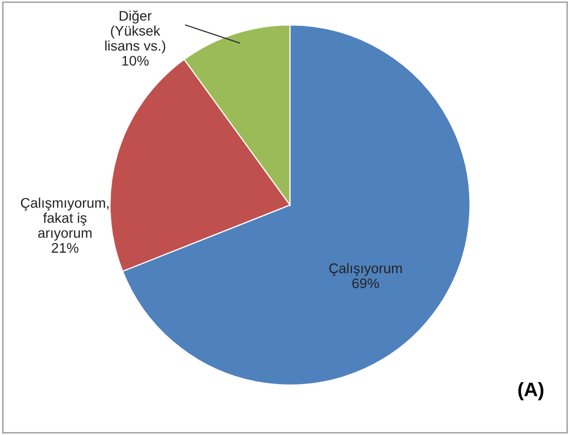 The height and width of the screenshot is (435, 570). I want to click on data-label: 21%, so click(65, 247).